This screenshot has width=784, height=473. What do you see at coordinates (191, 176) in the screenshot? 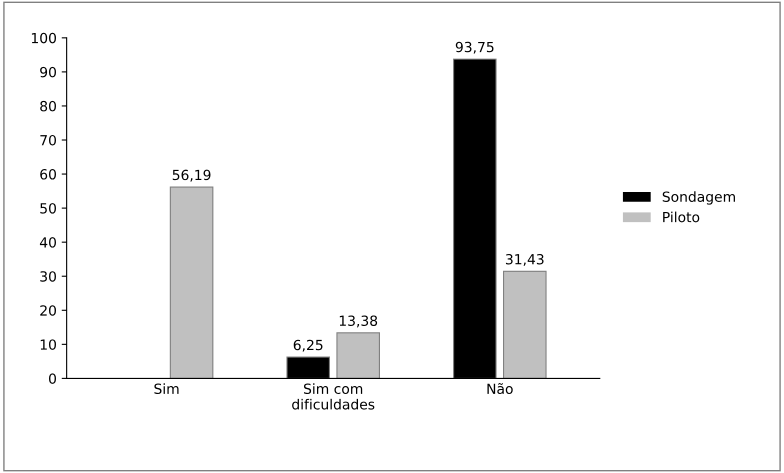
I see `data-label: 56,19` at bounding box center [191, 176].